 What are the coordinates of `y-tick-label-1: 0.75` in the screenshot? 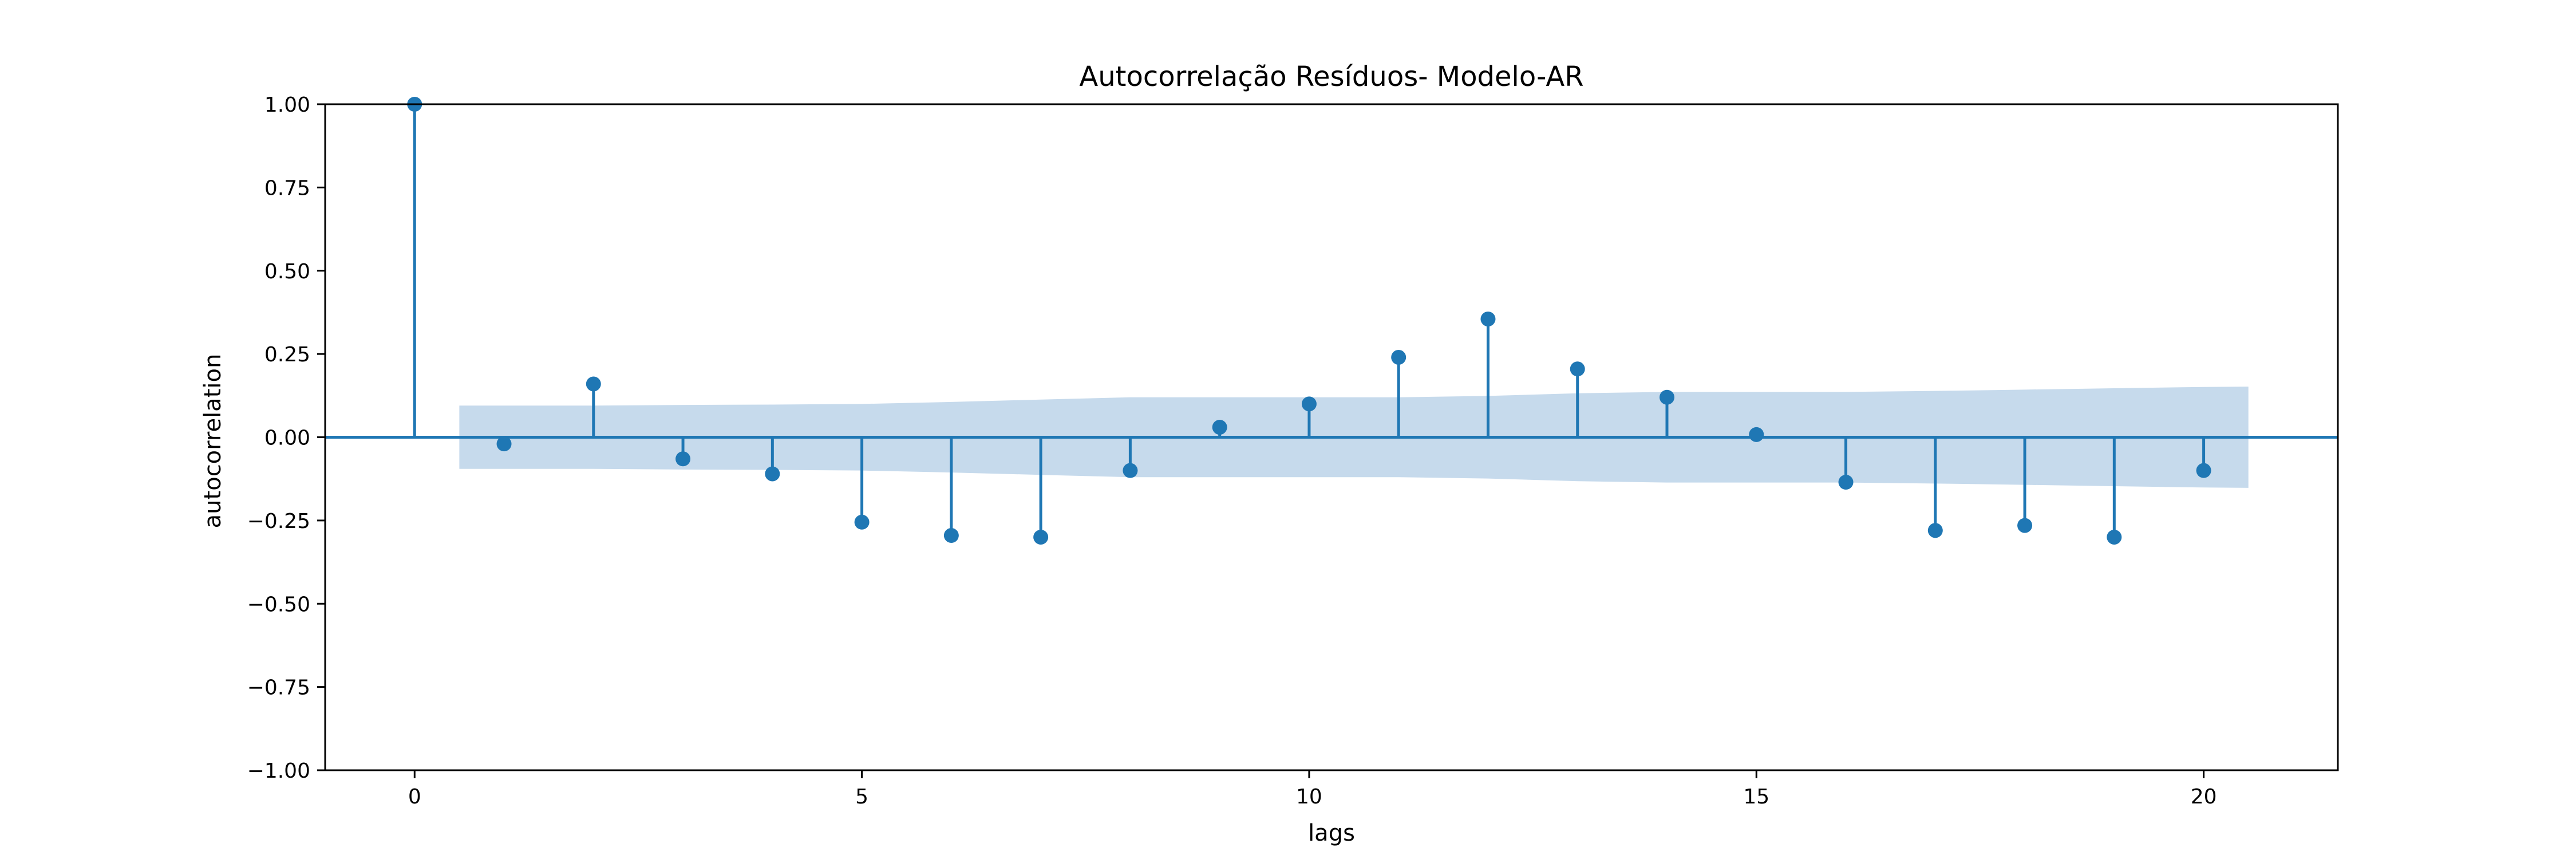 It's located at (287, 188).